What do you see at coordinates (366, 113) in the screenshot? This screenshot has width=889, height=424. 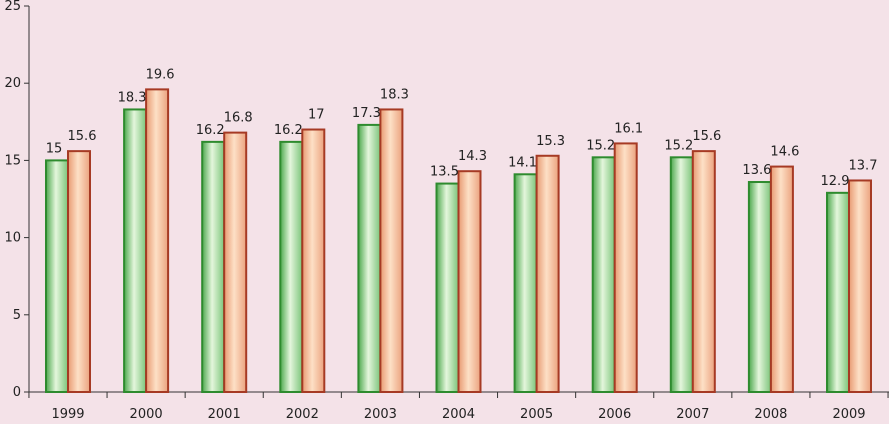 I see `data-label-series-1: 17.3` at bounding box center [366, 113].